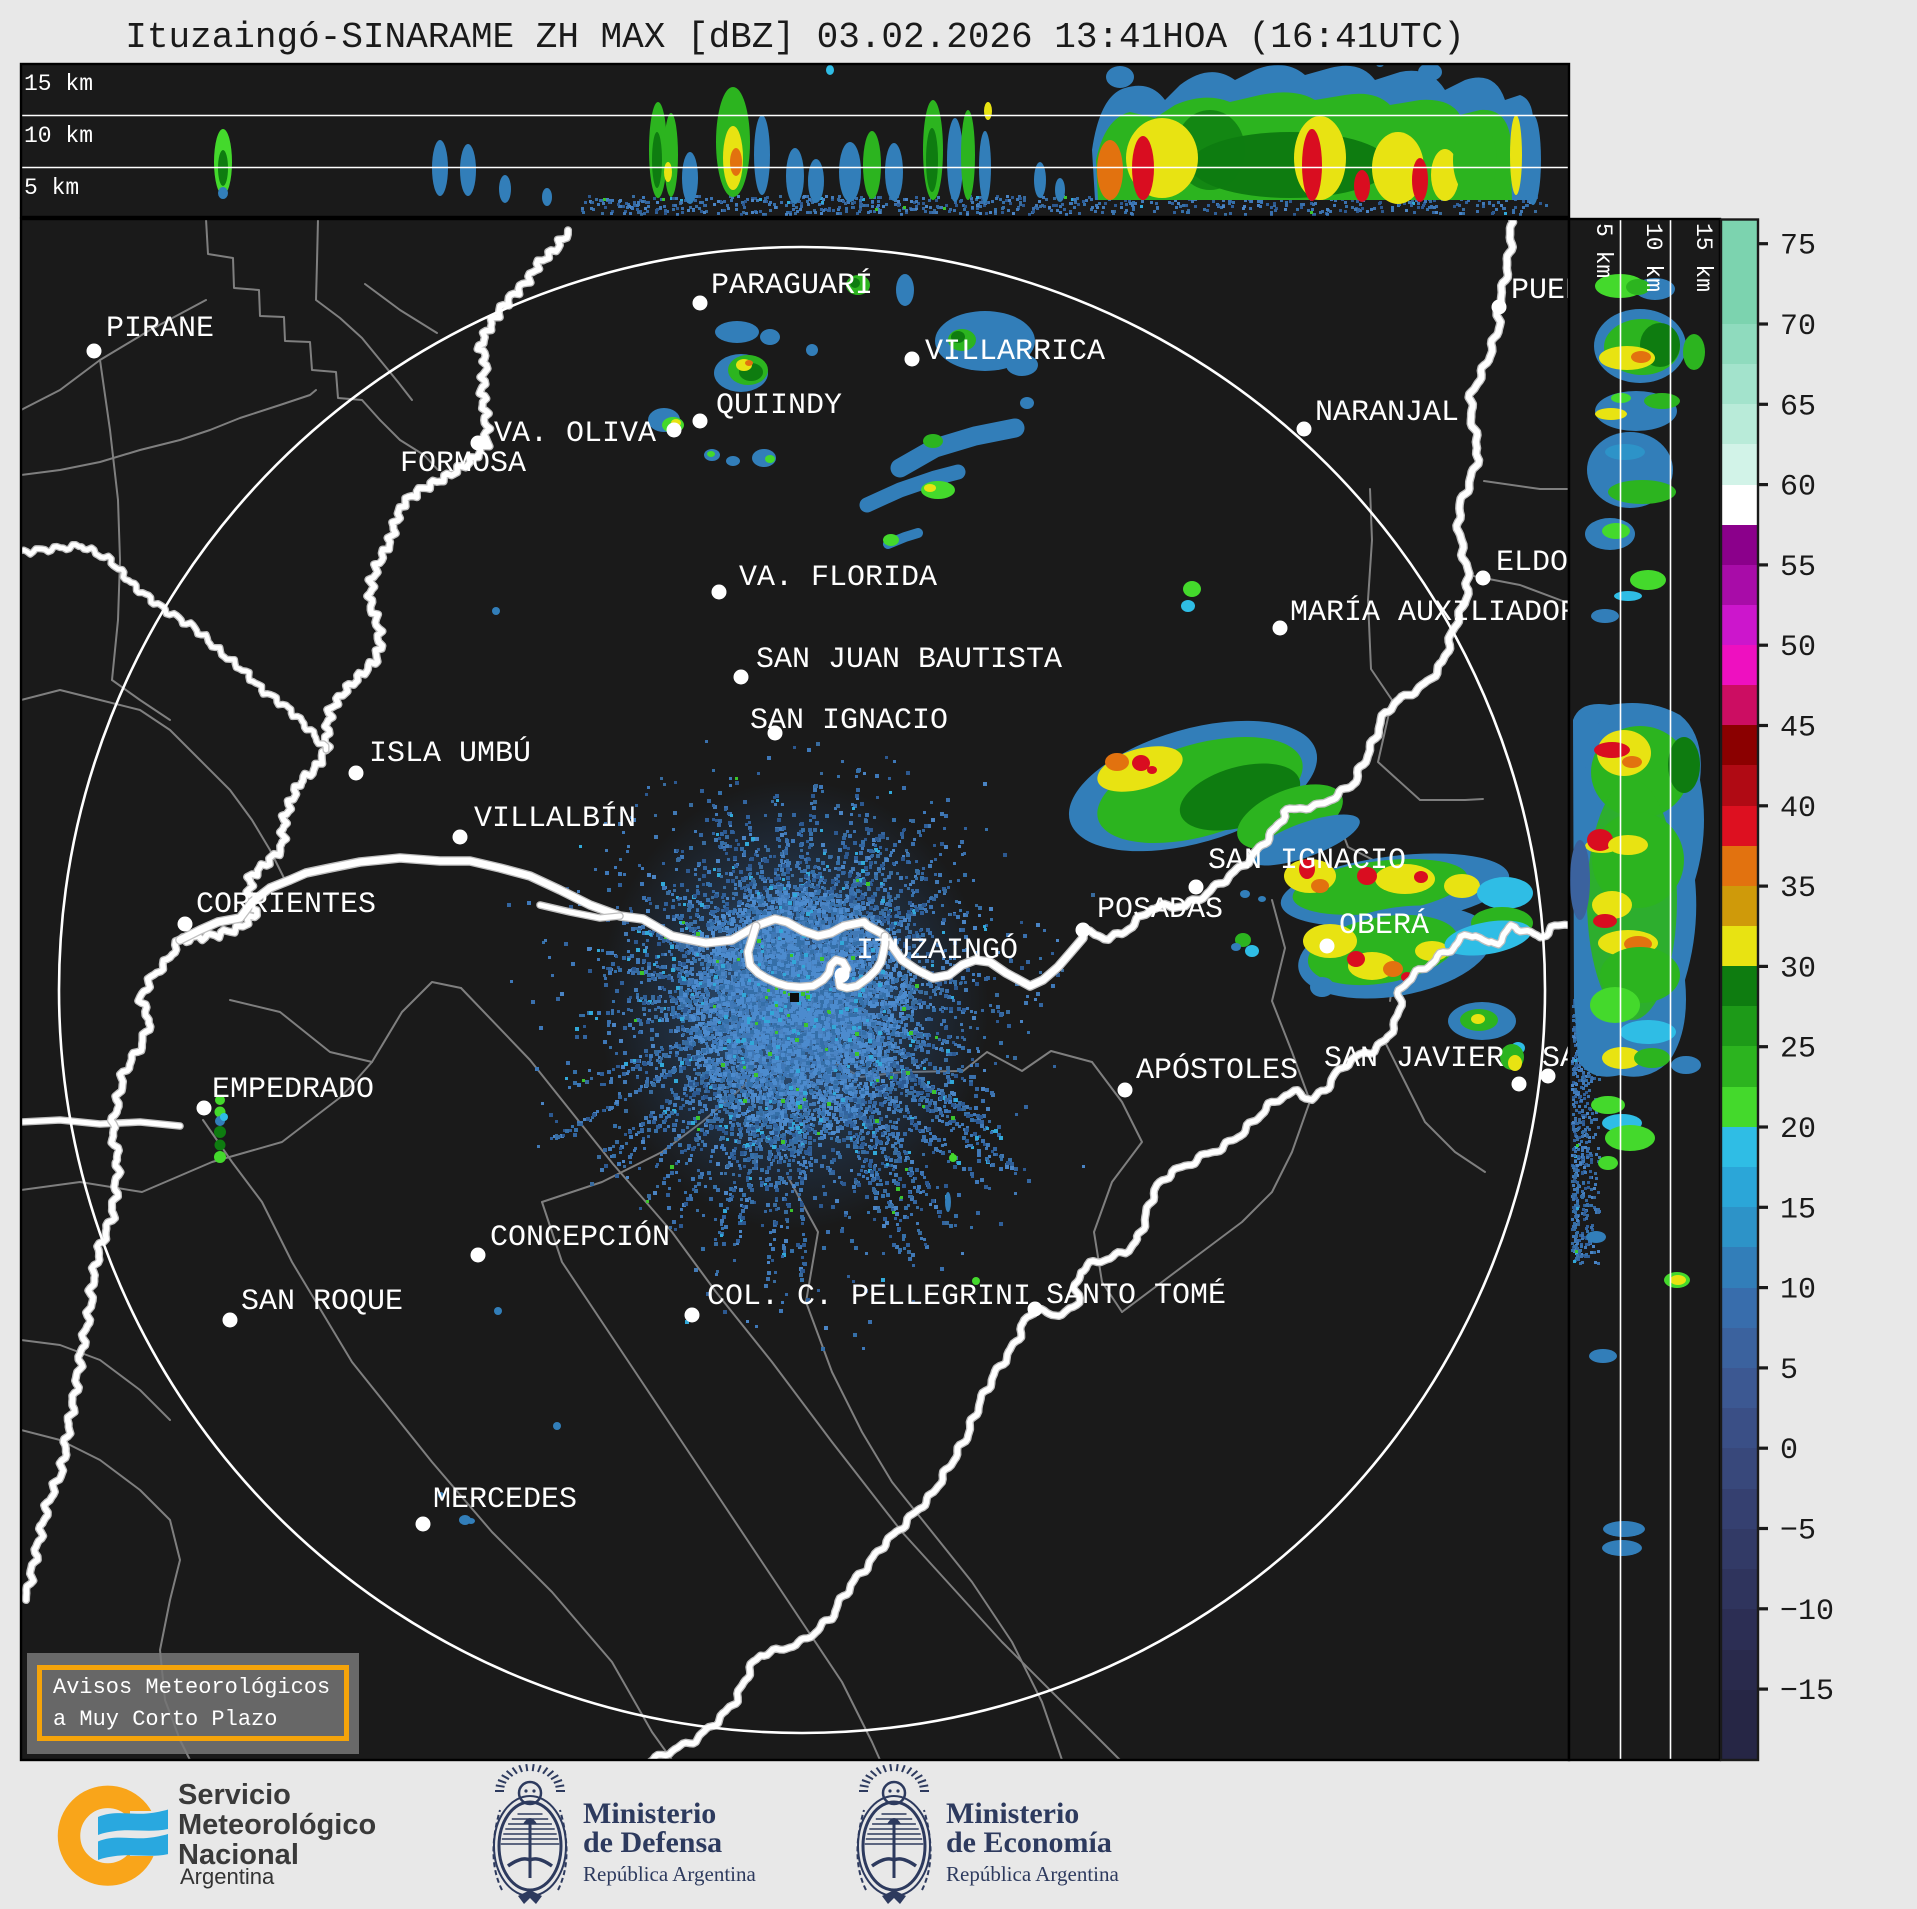  Describe the element at coordinates (450, 753) in the screenshot. I see `svg-text: ISLA UMBÚ` at that location.